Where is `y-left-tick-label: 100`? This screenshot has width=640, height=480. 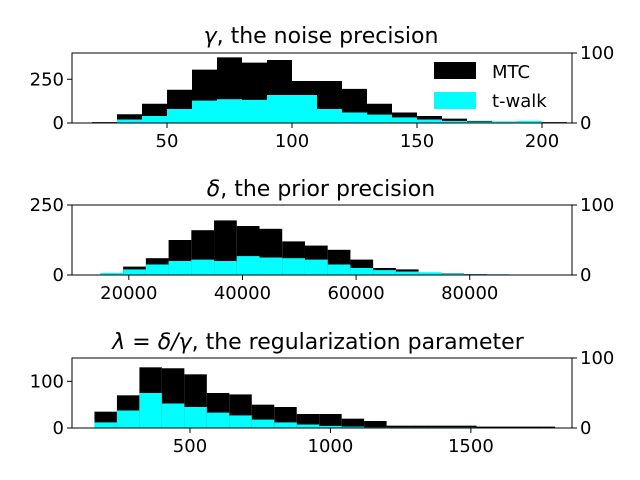 y-left-tick-label: 100 is located at coordinates (47, 381).